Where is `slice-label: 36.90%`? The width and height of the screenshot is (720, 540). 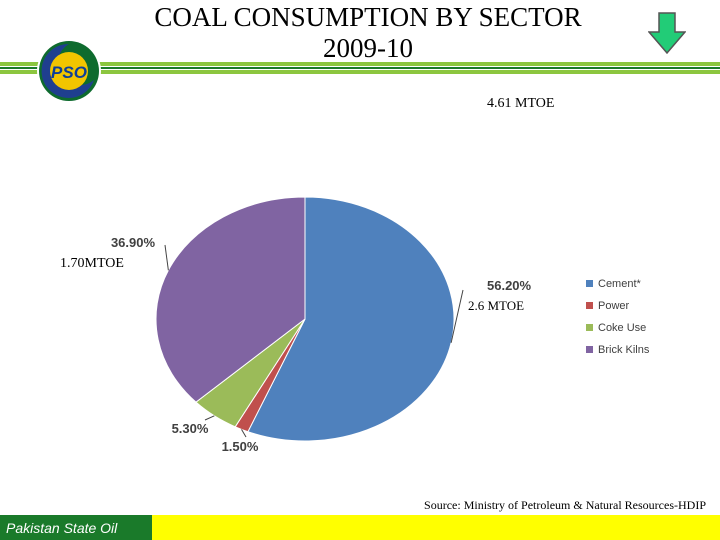
slice-label: 36.90% is located at coordinates (133, 242).